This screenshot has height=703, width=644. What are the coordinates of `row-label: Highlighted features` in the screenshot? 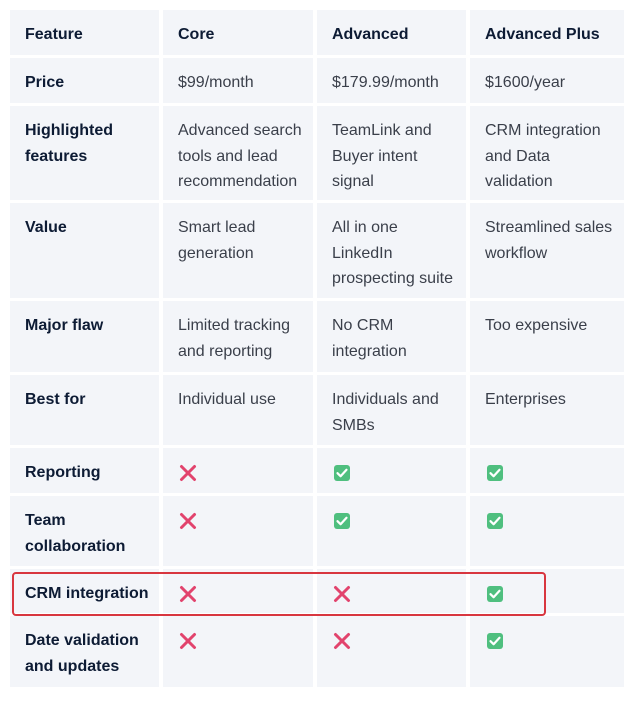 It's located at (84, 153).